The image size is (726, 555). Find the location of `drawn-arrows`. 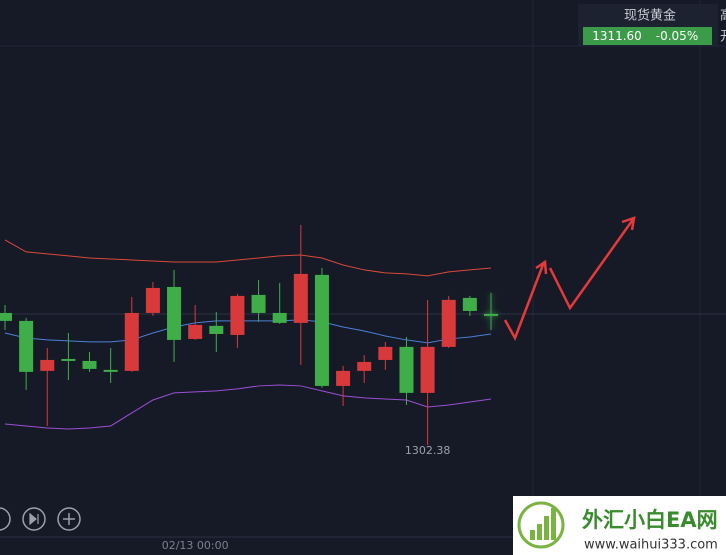

drawn-arrows is located at coordinates (569, 278).